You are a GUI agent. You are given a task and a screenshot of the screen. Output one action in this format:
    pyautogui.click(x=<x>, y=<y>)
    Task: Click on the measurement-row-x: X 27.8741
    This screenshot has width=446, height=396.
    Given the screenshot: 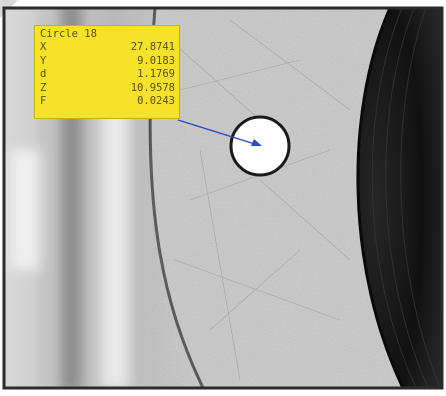 What is the action you would take?
    pyautogui.click(x=107, y=47)
    